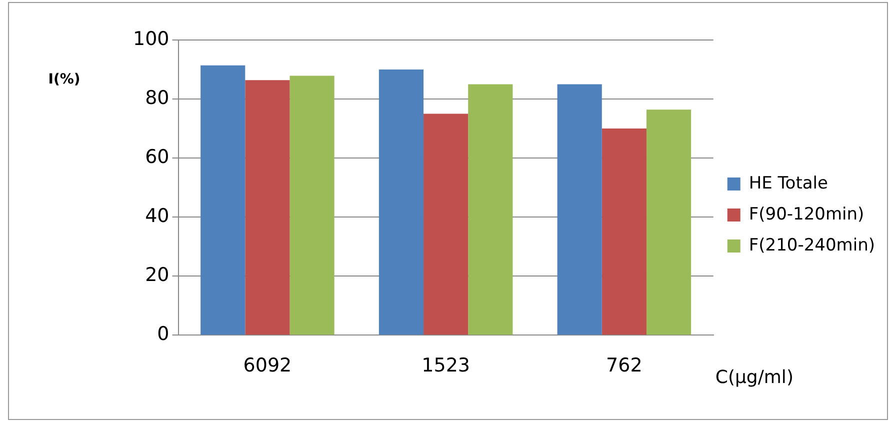 This screenshot has height=425, width=895. Describe the element at coordinates (157, 216) in the screenshot. I see `y-tick-label: 40` at that location.